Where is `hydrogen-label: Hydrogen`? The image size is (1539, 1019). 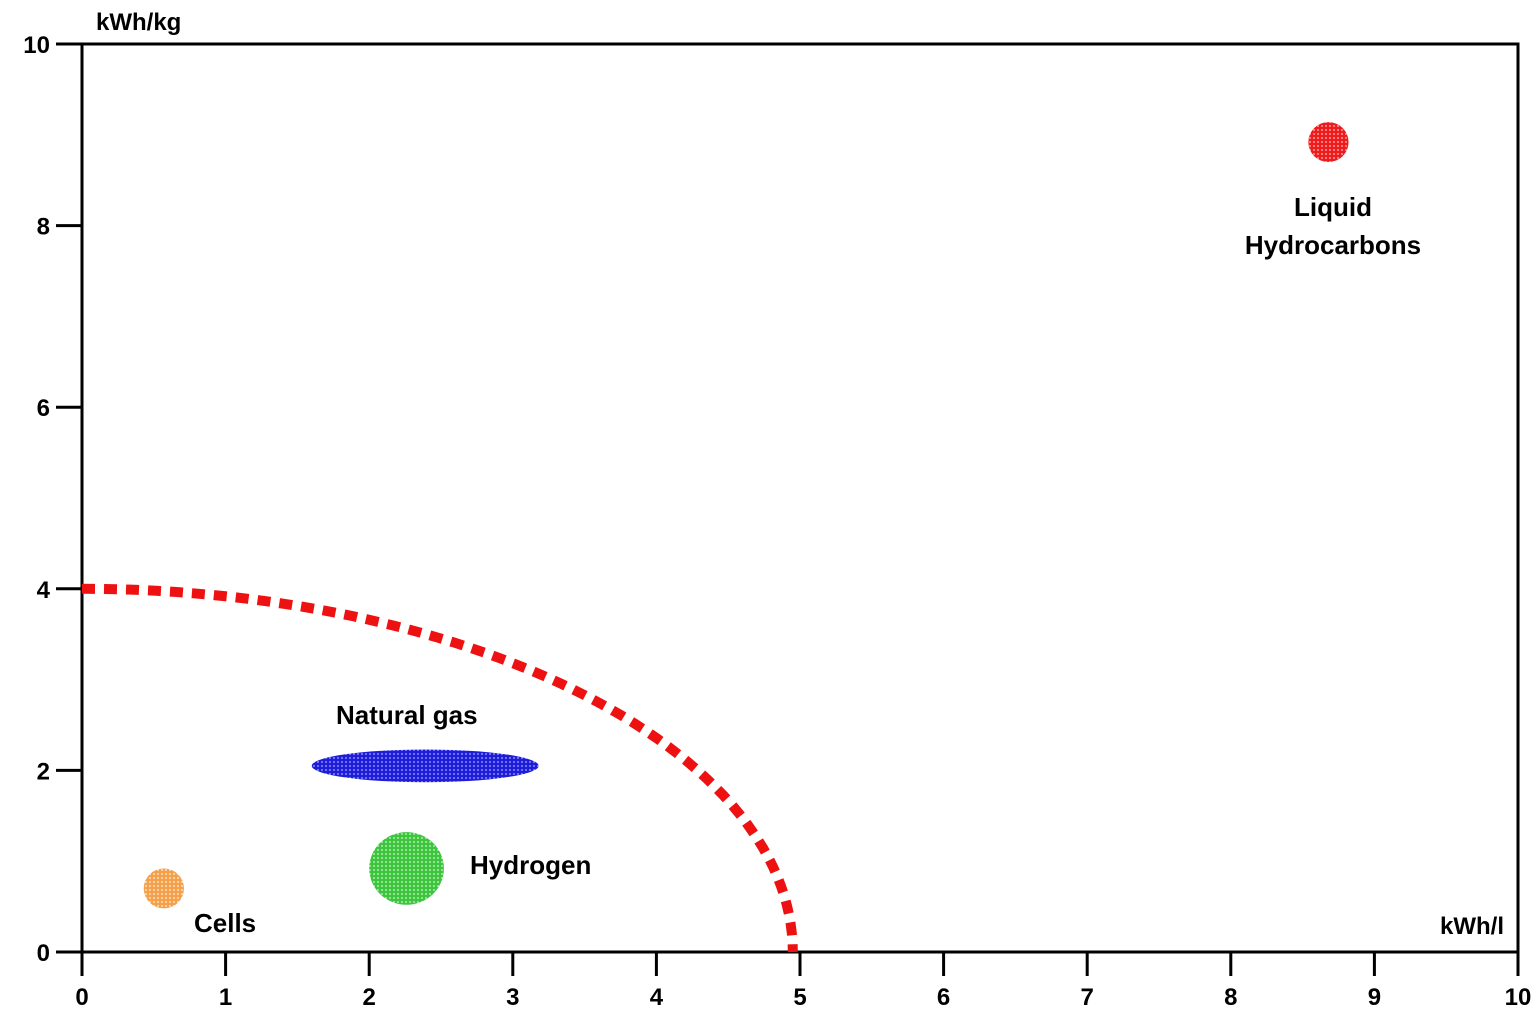 hydrogen-label: Hydrogen is located at coordinates (530, 865).